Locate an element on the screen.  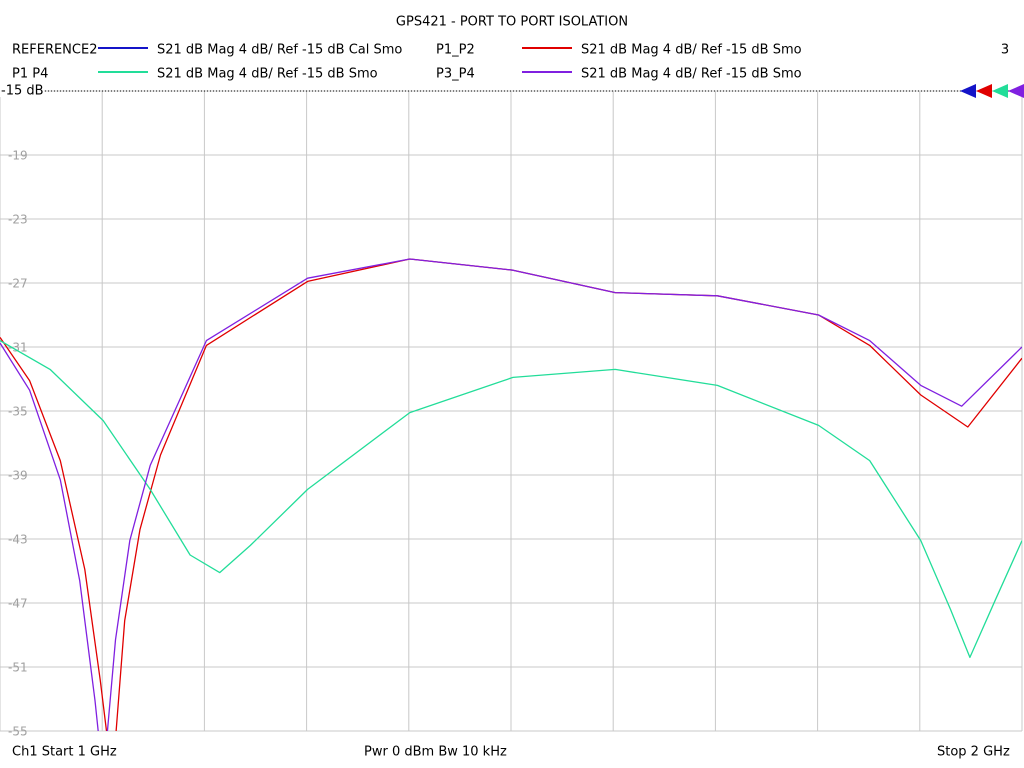
legend-trace-label: S21 dB Mag 4 dB/ Ref -15 dB Cal Smo is located at coordinates (279, 50).